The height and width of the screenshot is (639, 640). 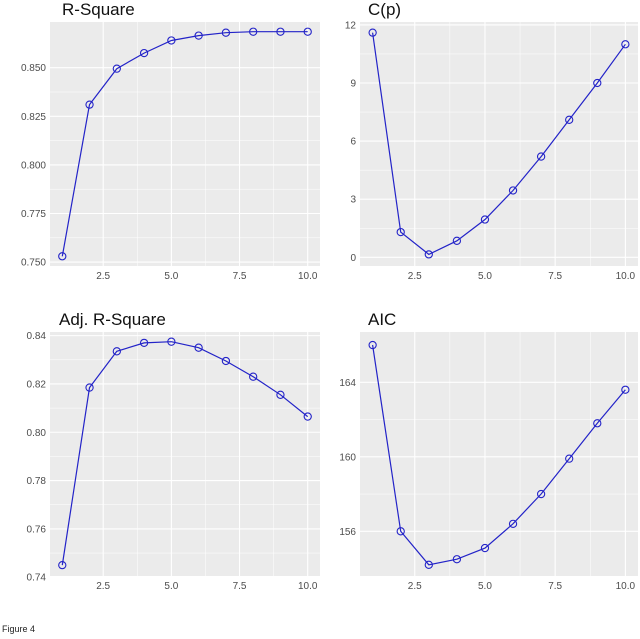 What do you see at coordinates (351, 25) in the screenshot?
I see `y-tick-label: 12` at bounding box center [351, 25].